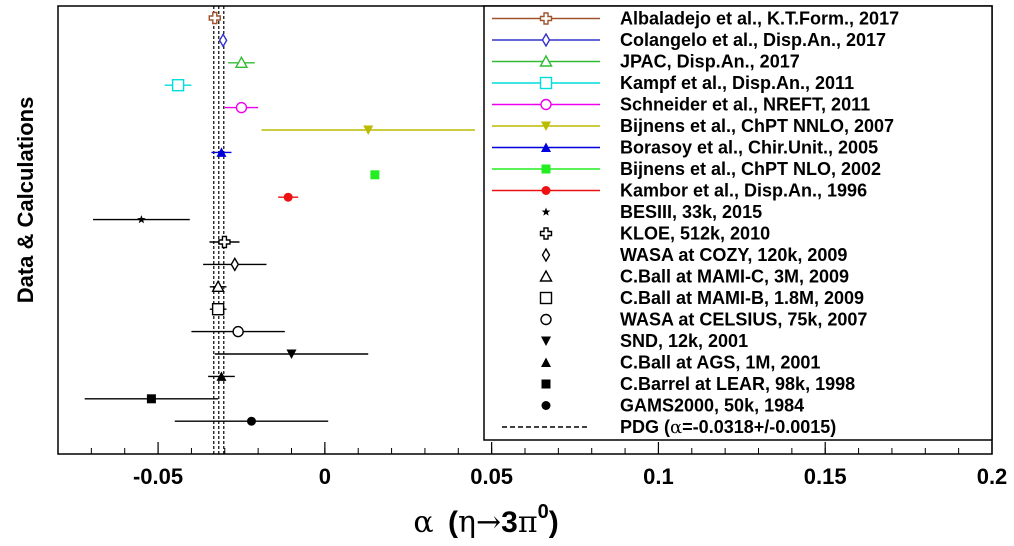  What do you see at coordinates (658, 476) in the screenshot?
I see `x-tick-label: 0.1` at bounding box center [658, 476].